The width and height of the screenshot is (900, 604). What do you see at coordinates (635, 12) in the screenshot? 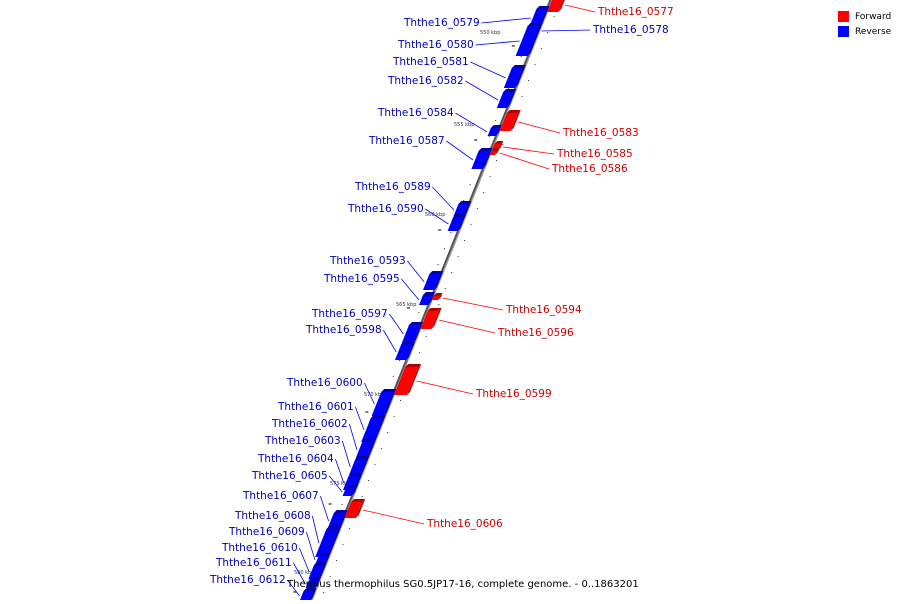
I see `gene-label-Ththe16_0577: Ththe16_0577` at bounding box center [635, 12].